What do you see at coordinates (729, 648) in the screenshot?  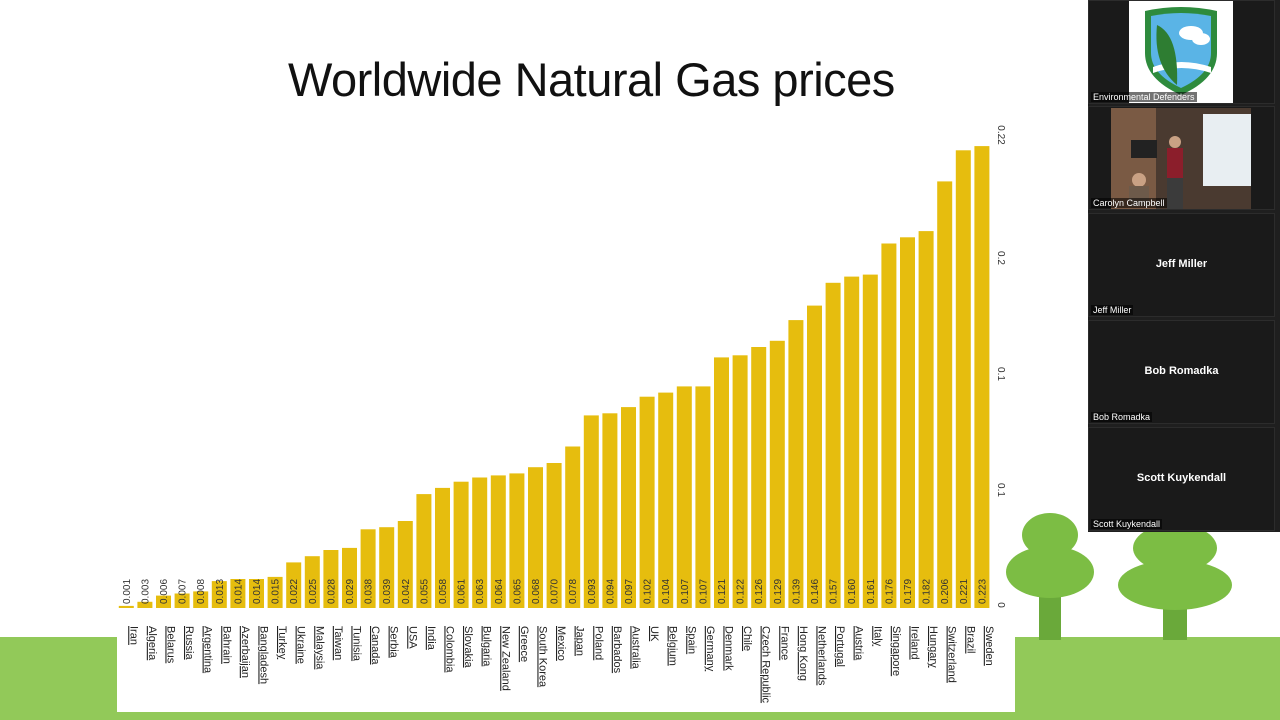 I see `x-tick-label: Denmark` at bounding box center [729, 648].